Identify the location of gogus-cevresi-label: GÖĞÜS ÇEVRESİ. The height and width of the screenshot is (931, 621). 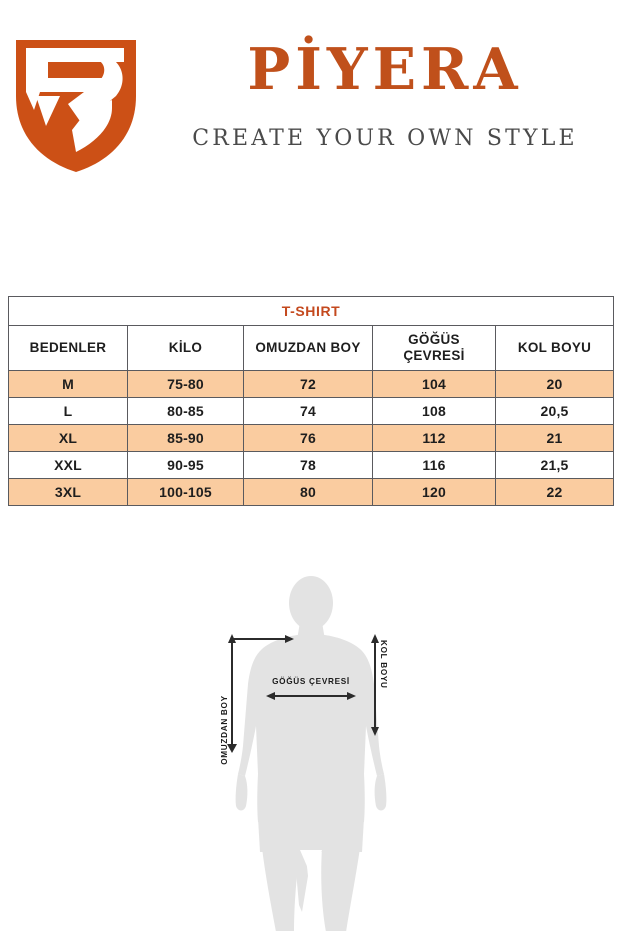
(311, 680).